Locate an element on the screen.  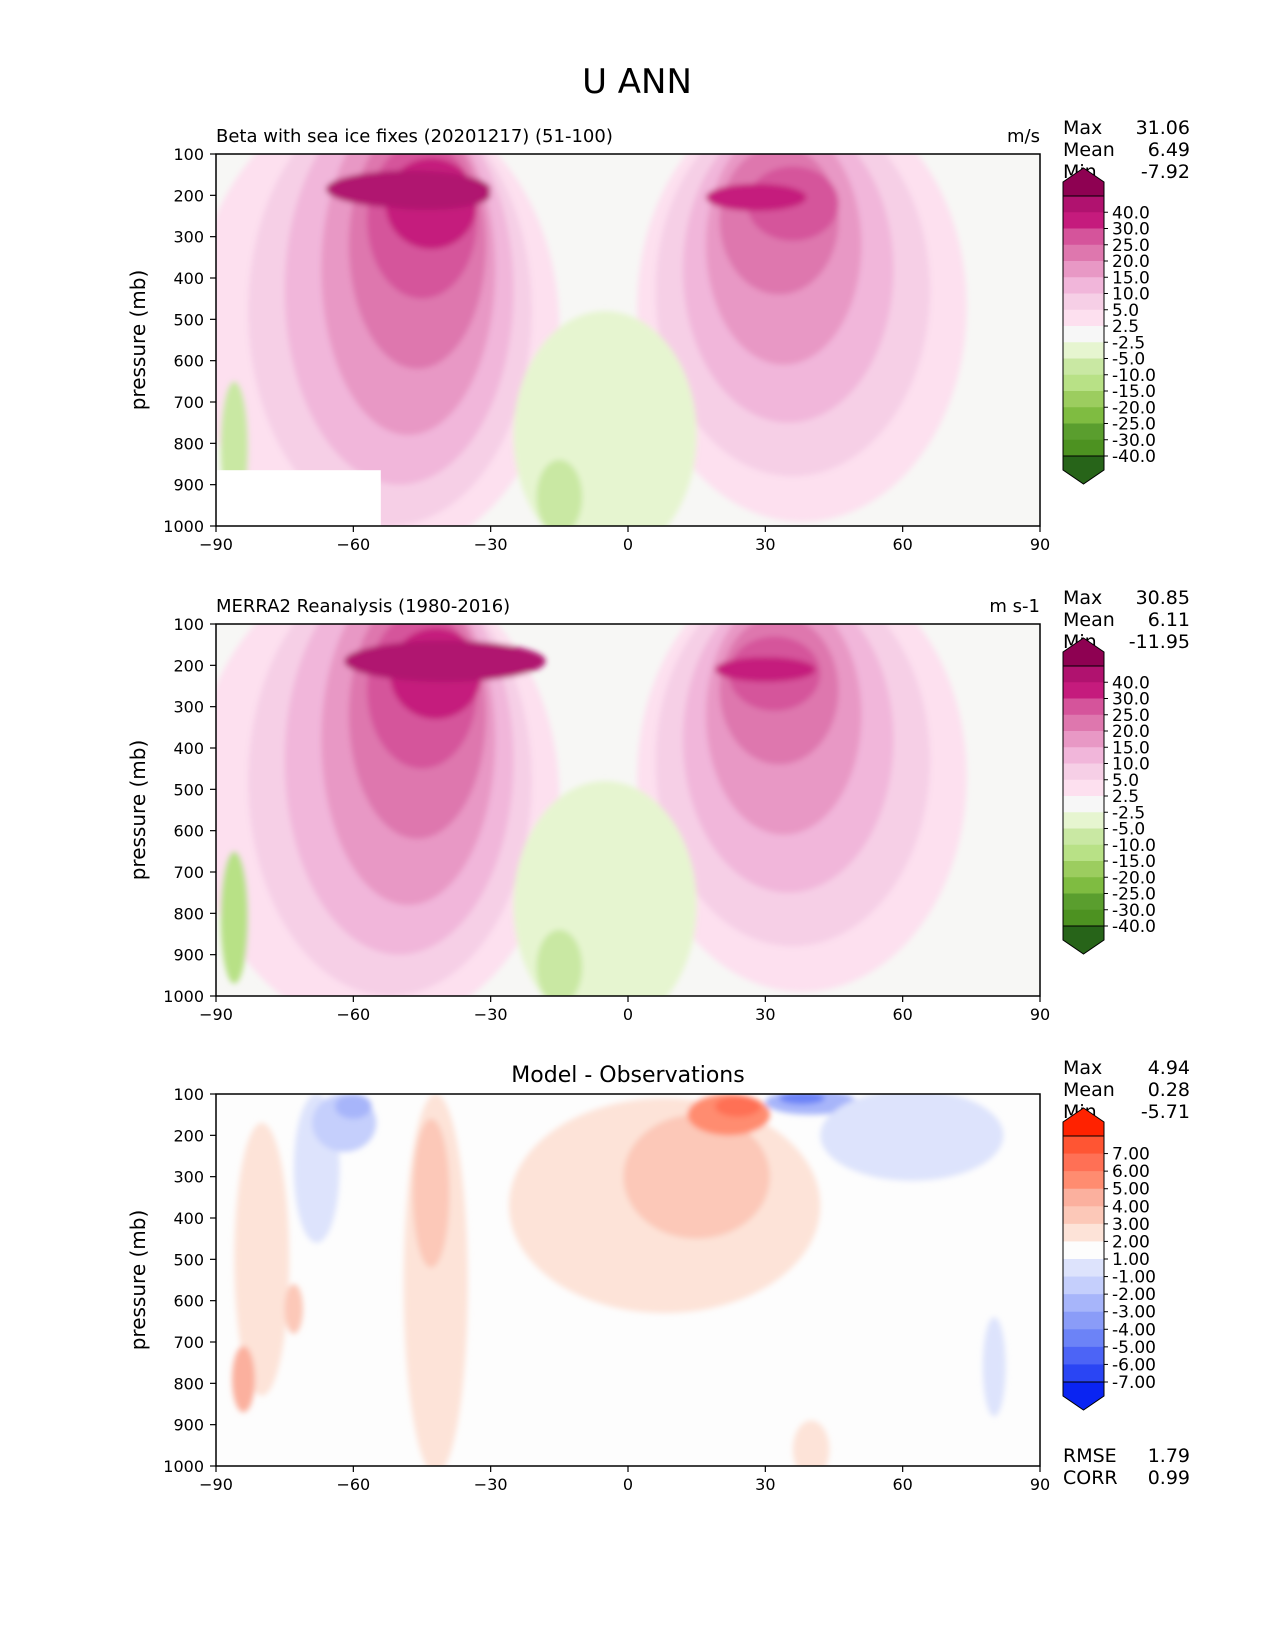
colorbar-label: 10.0 is located at coordinates (1131, 765).